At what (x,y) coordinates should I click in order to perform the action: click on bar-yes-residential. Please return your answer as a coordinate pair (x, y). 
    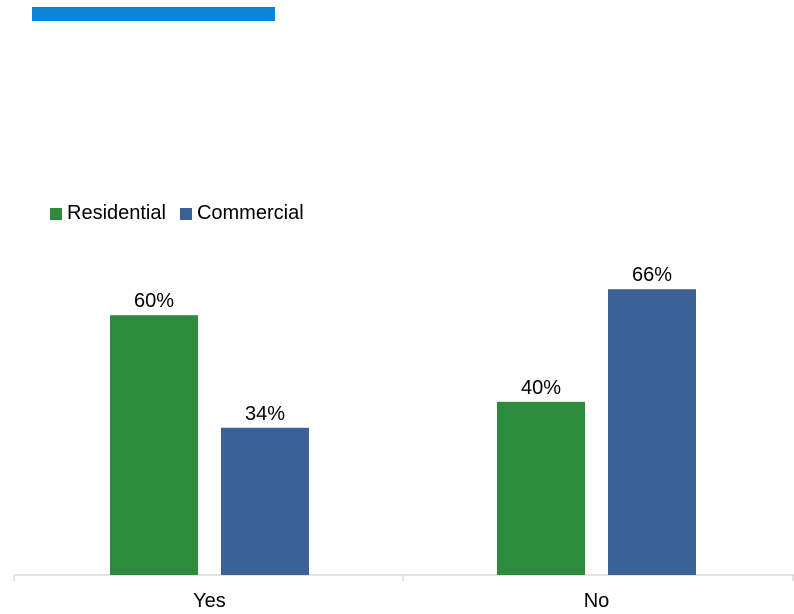
    Looking at the image, I should click on (154, 445).